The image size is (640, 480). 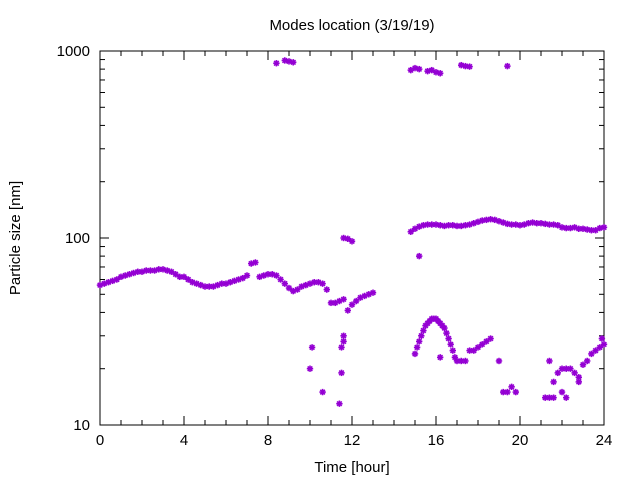 I want to click on x-tick-label: 0, so click(x=100, y=440).